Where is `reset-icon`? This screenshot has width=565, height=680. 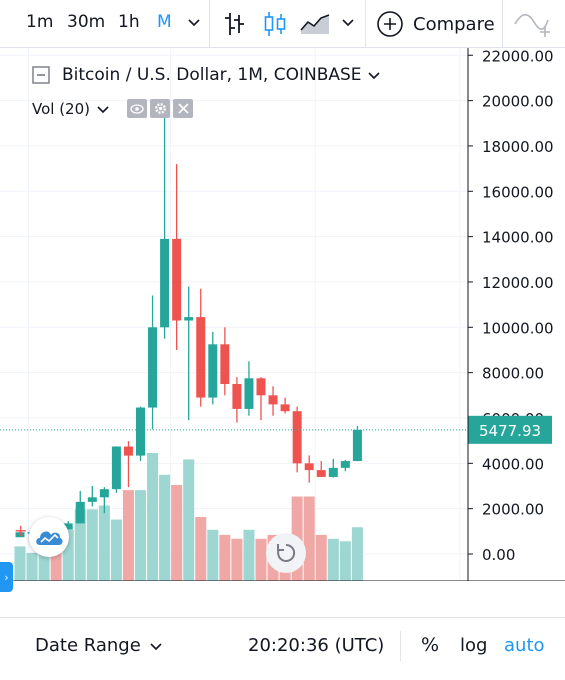 reset-icon is located at coordinates (286, 552).